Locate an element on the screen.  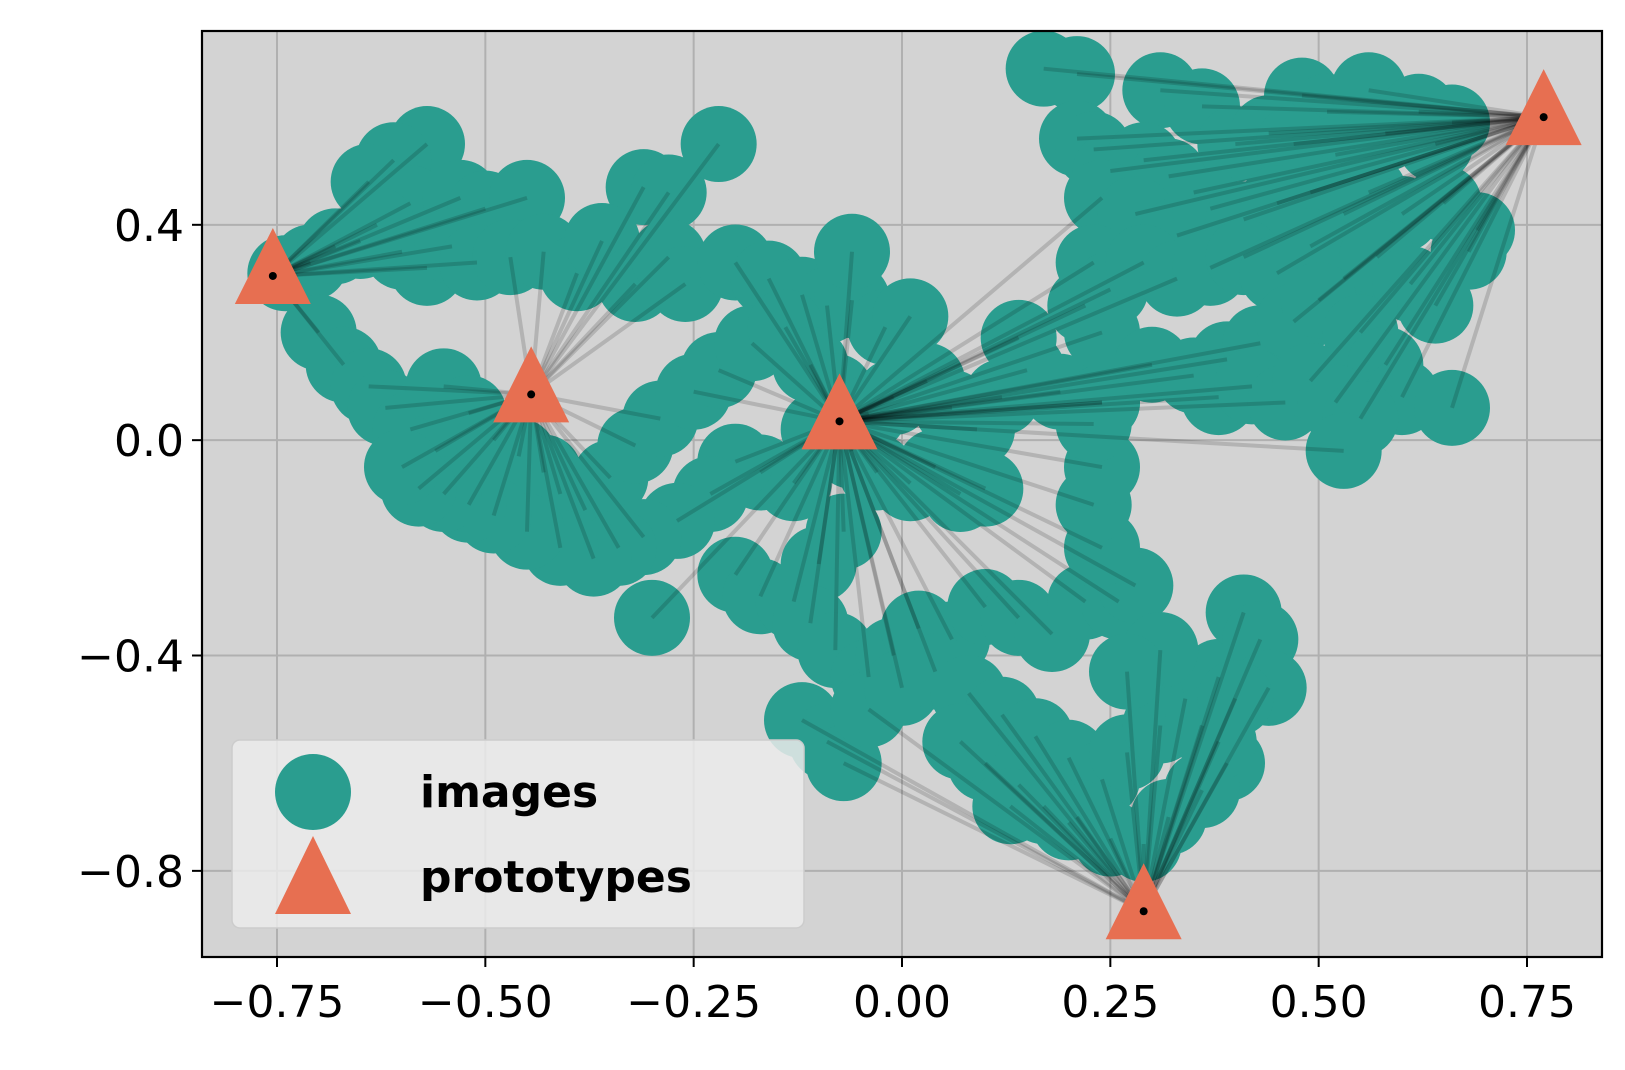
y-tick-label: 0.4 is located at coordinates (149, 226).